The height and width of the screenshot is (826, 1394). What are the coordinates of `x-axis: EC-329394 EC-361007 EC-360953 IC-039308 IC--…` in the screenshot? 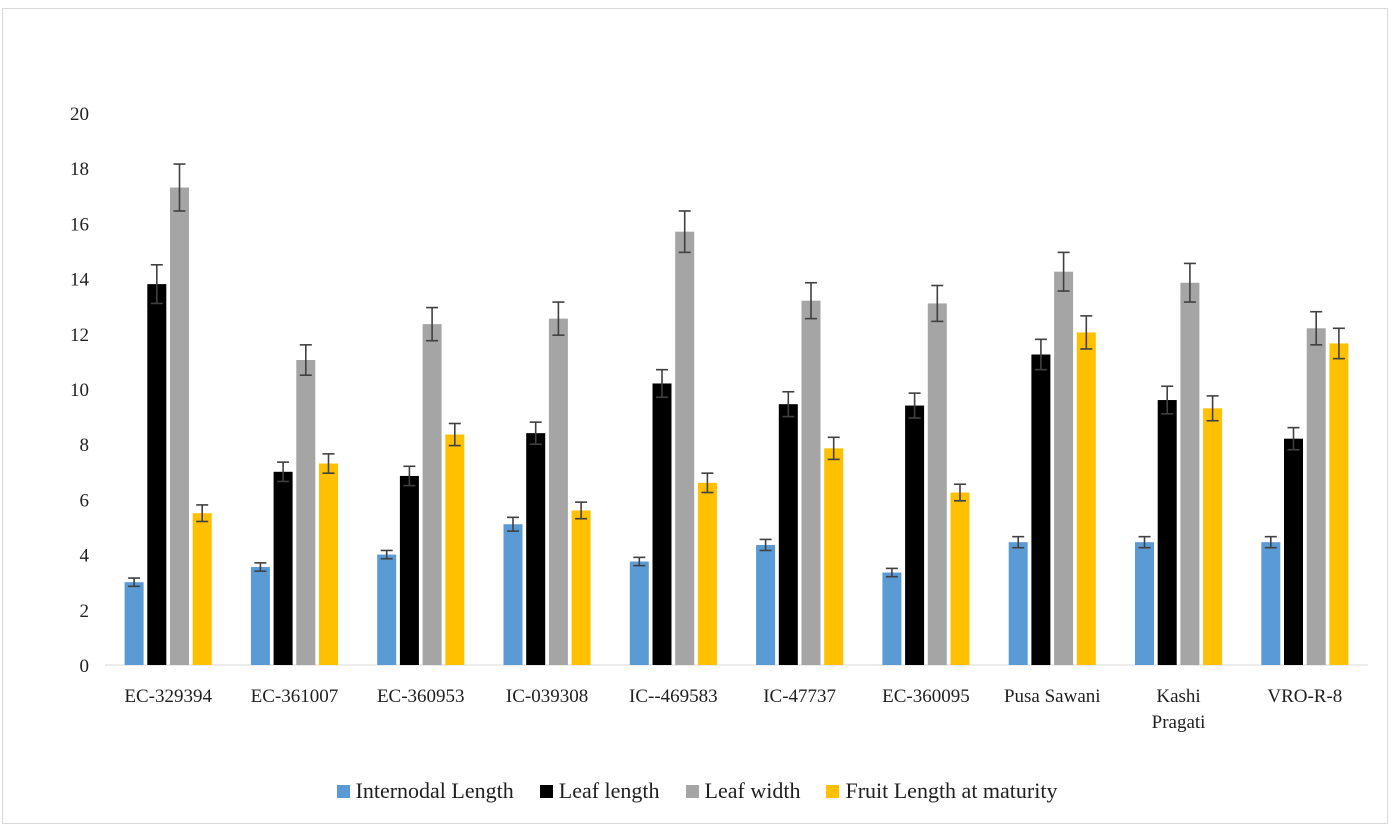 It's located at (733, 709).